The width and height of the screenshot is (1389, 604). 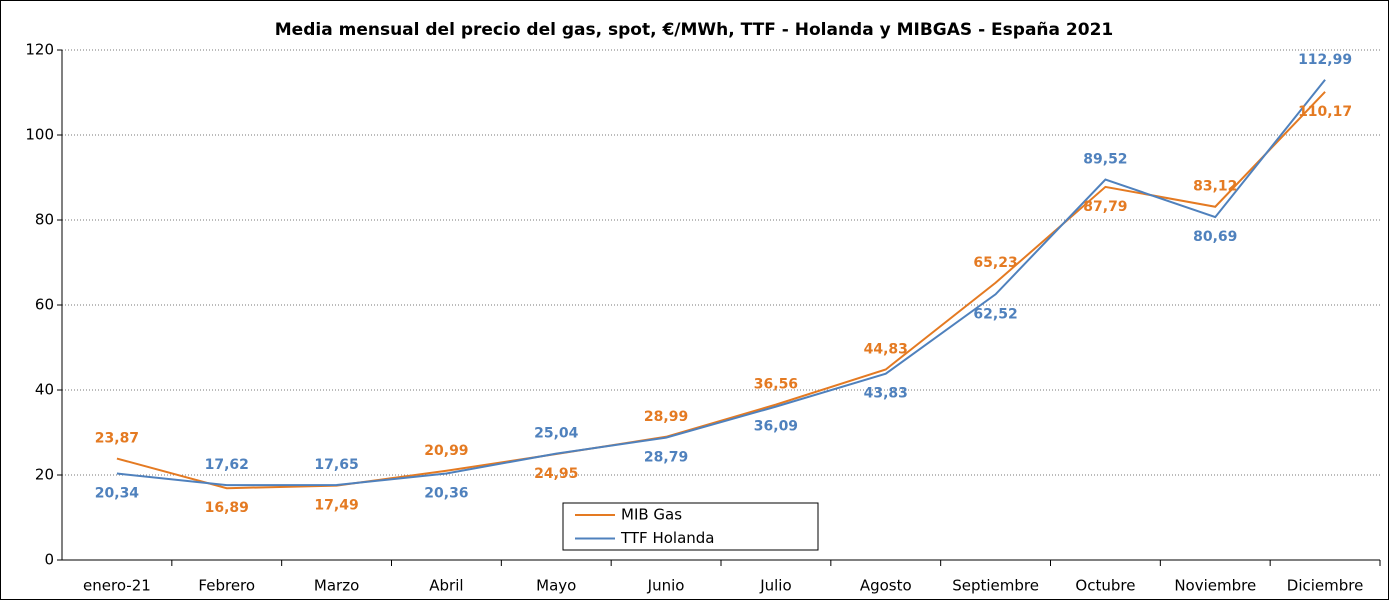 I want to click on legend-label: TTF Holanda, so click(x=667, y=538).